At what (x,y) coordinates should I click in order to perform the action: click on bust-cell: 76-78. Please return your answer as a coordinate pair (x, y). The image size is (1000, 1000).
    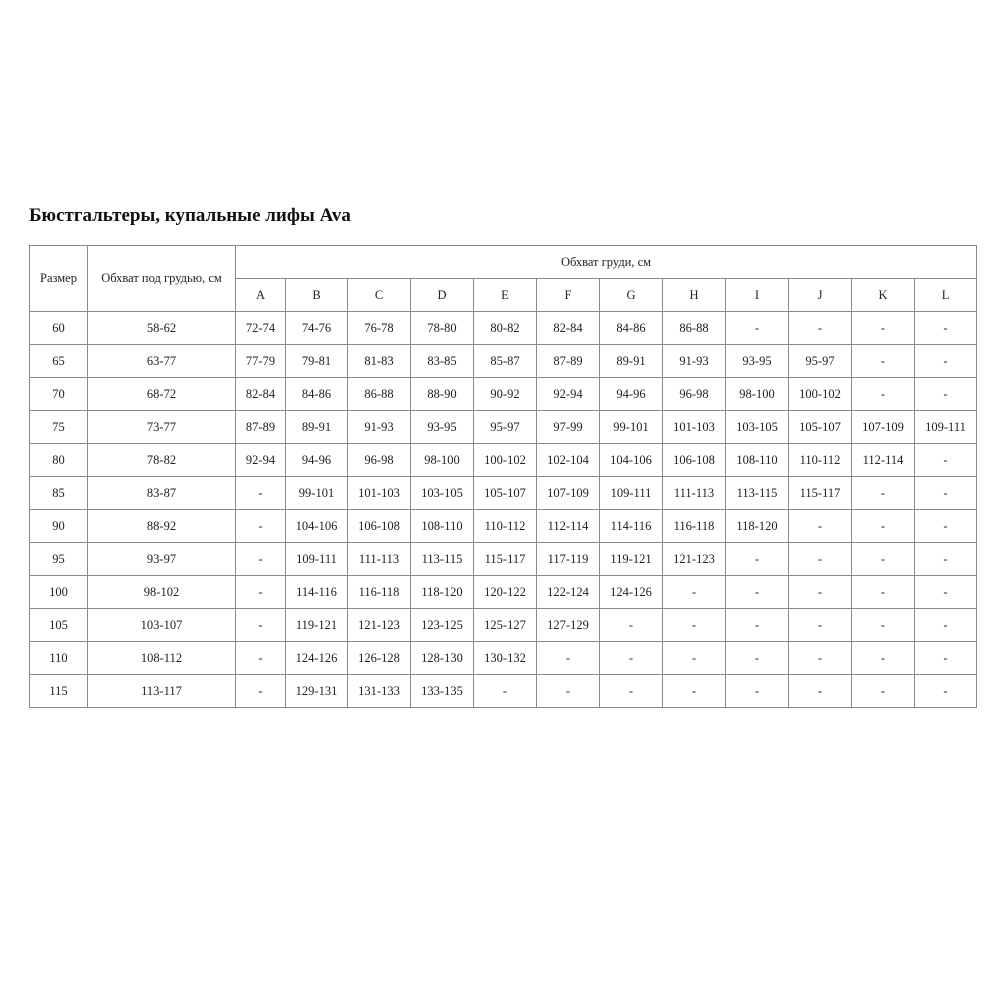
    Looking at the image, I should click on (379, 328).